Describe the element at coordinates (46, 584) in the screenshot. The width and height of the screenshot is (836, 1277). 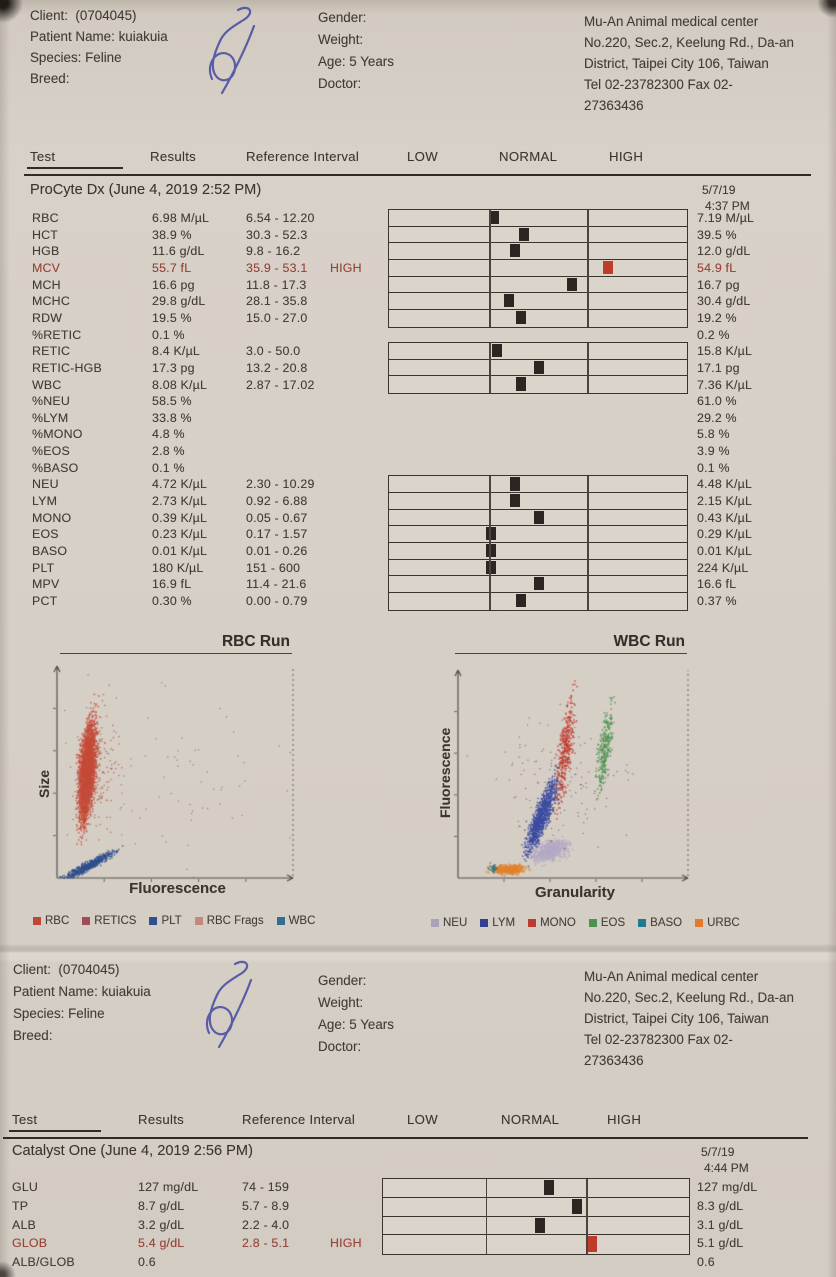
I see `test-name-cell: MPV` at that location.